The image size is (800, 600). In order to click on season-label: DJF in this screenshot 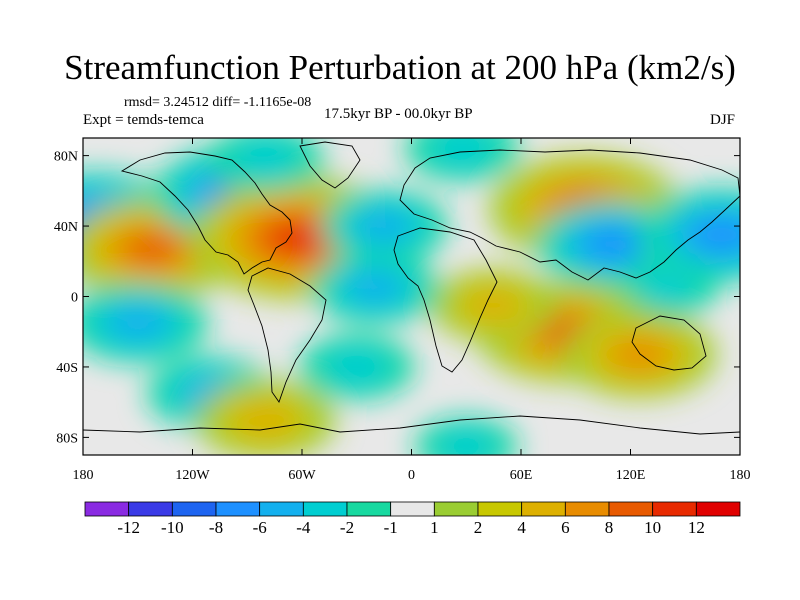, I will do `click(723, 120)`.